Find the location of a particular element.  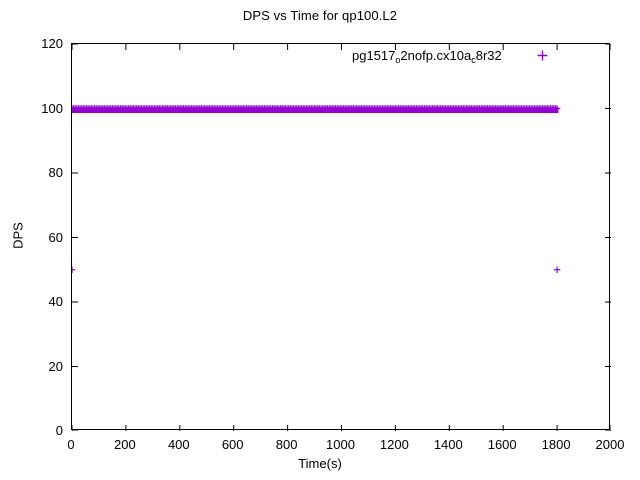

x-tick-label: 1400 is located at coordinates (448, 444).